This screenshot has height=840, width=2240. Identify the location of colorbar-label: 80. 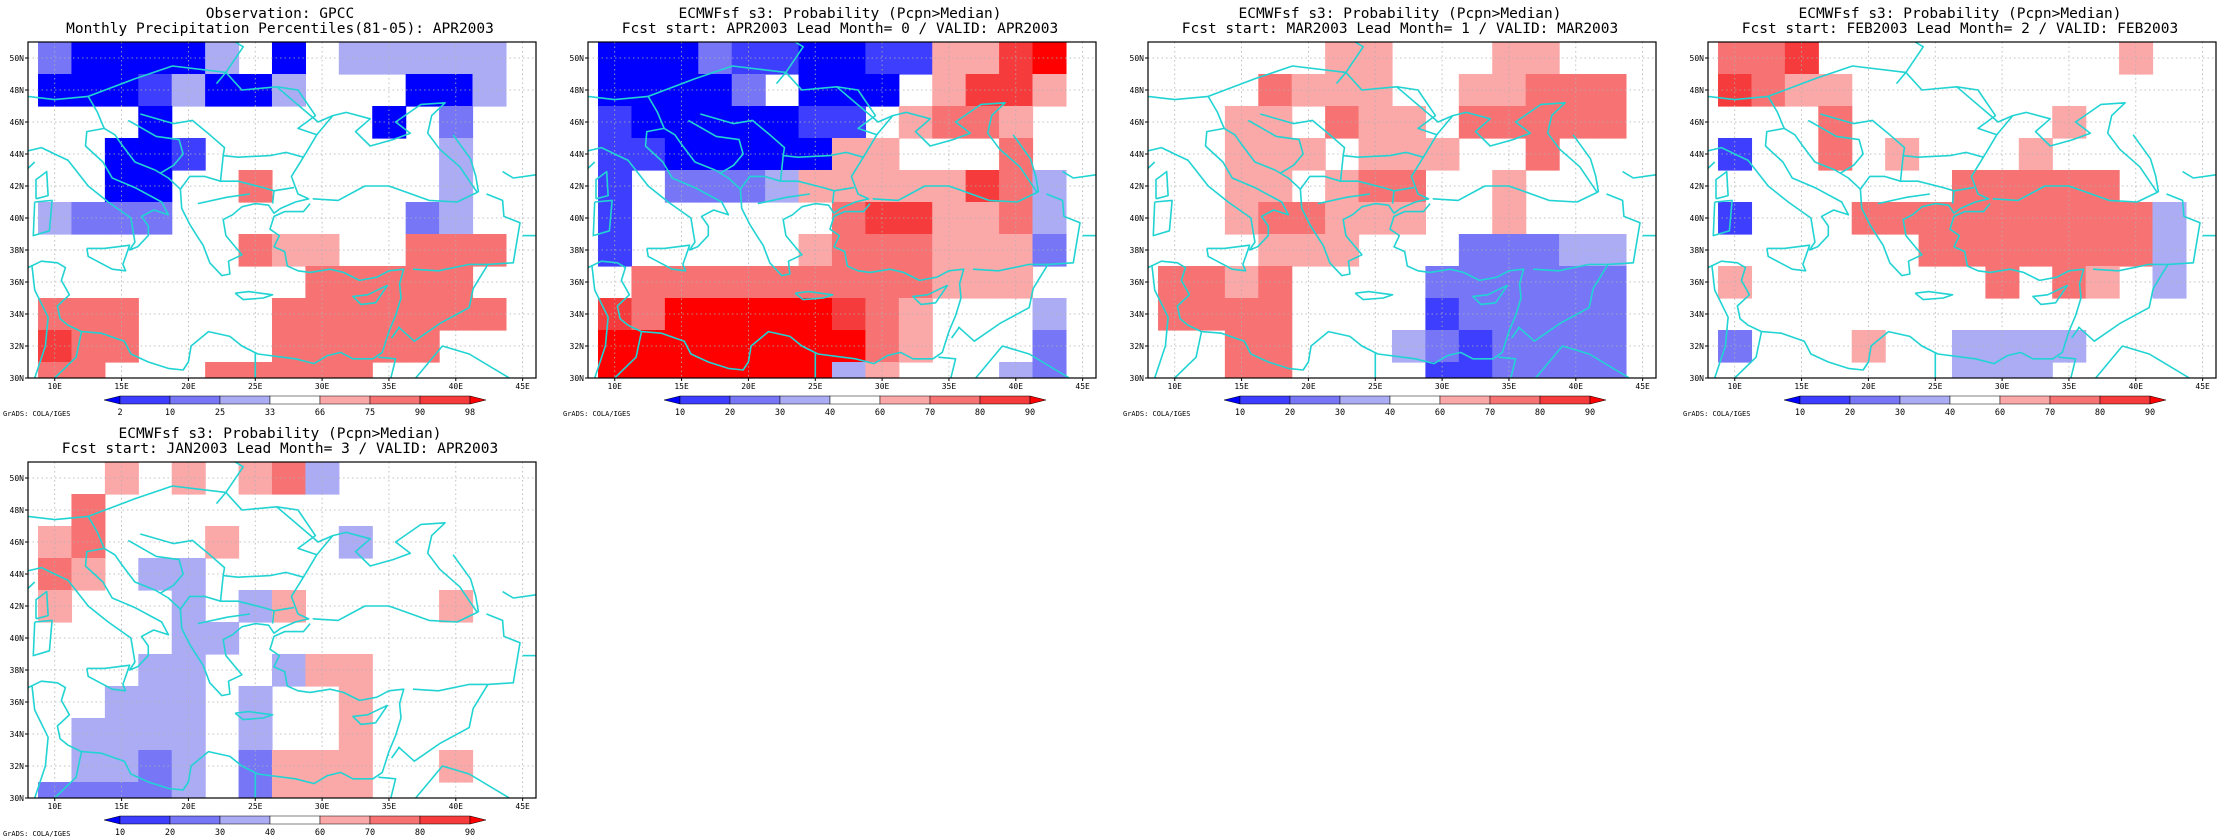
(1540, 413).